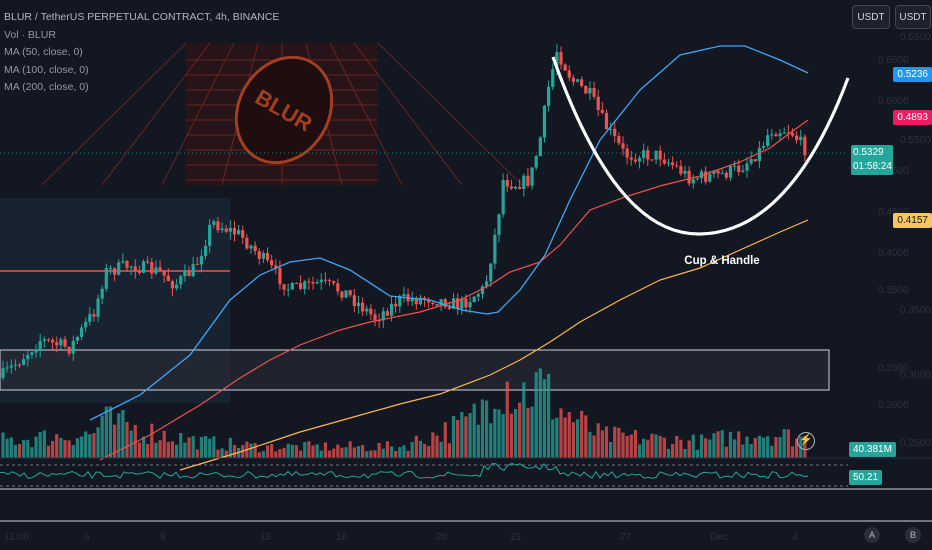  I want to click on time-tick-label: 23, so click(516, 537).